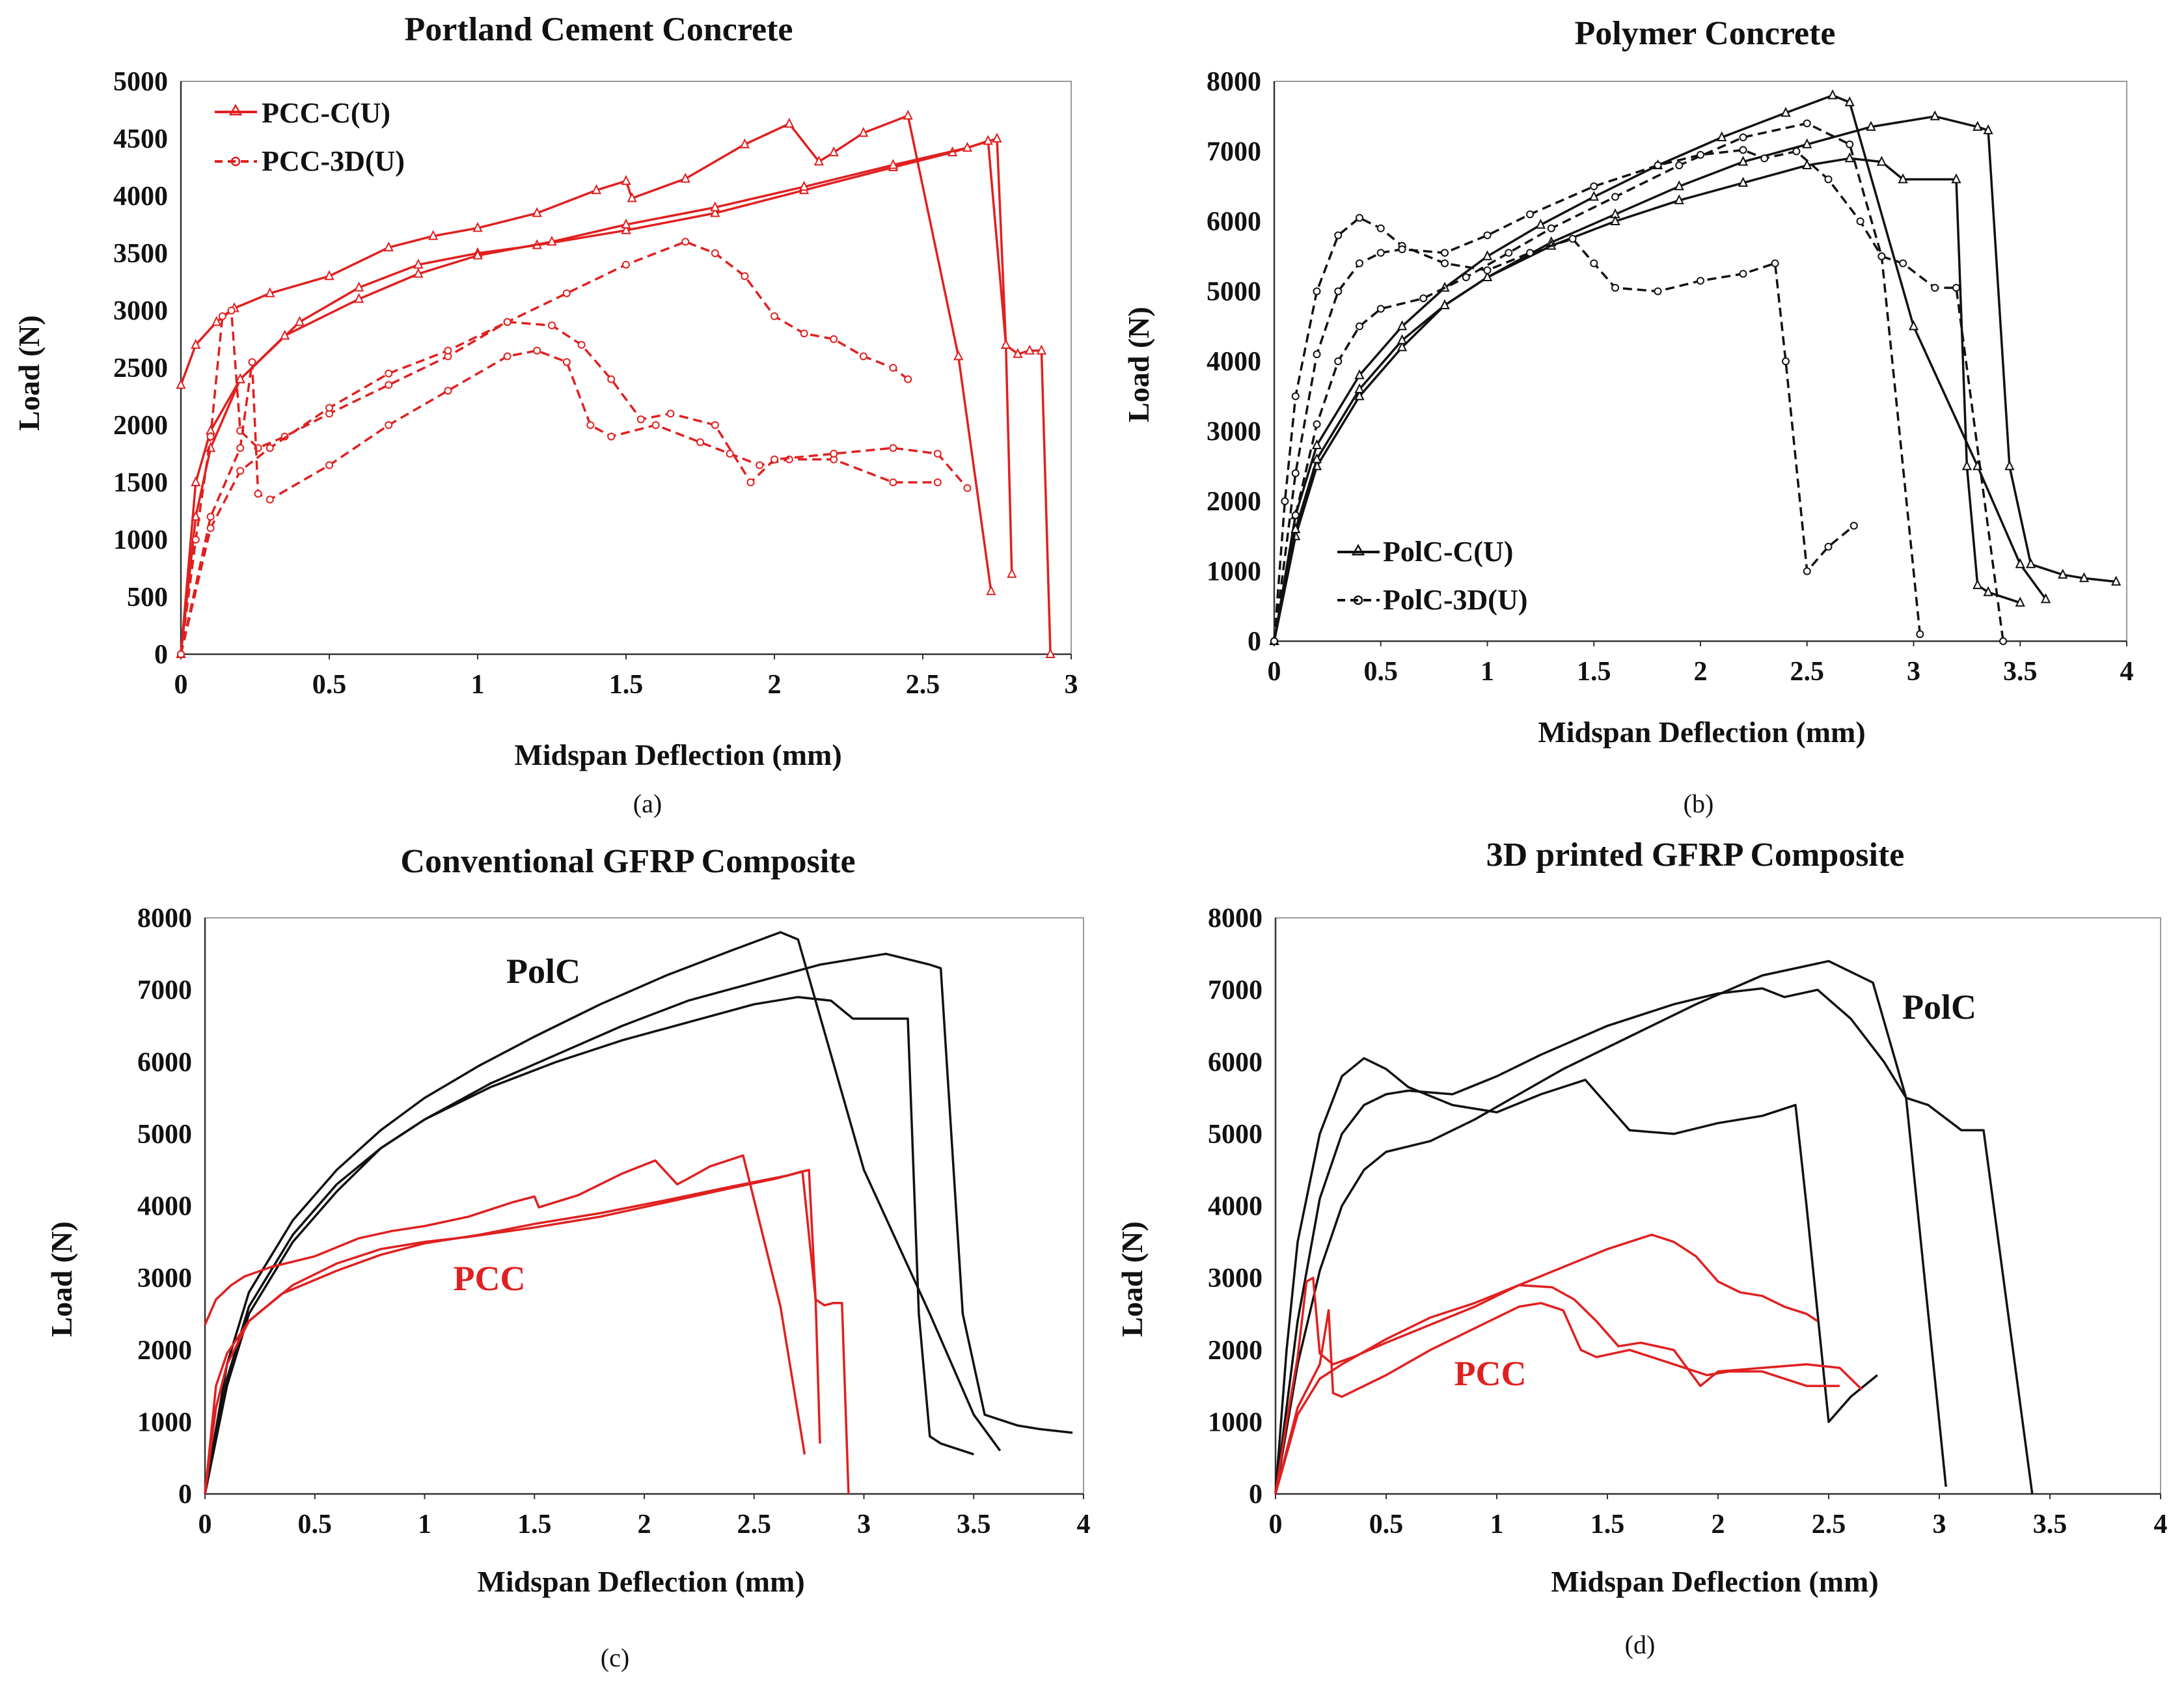 The width and height of the screenshot is (2184, 1684). Describe the element at coordinates (1432, 576) in the screenshot. I see `legend: PolC-C(U) PolC-3D(U)` at that location.